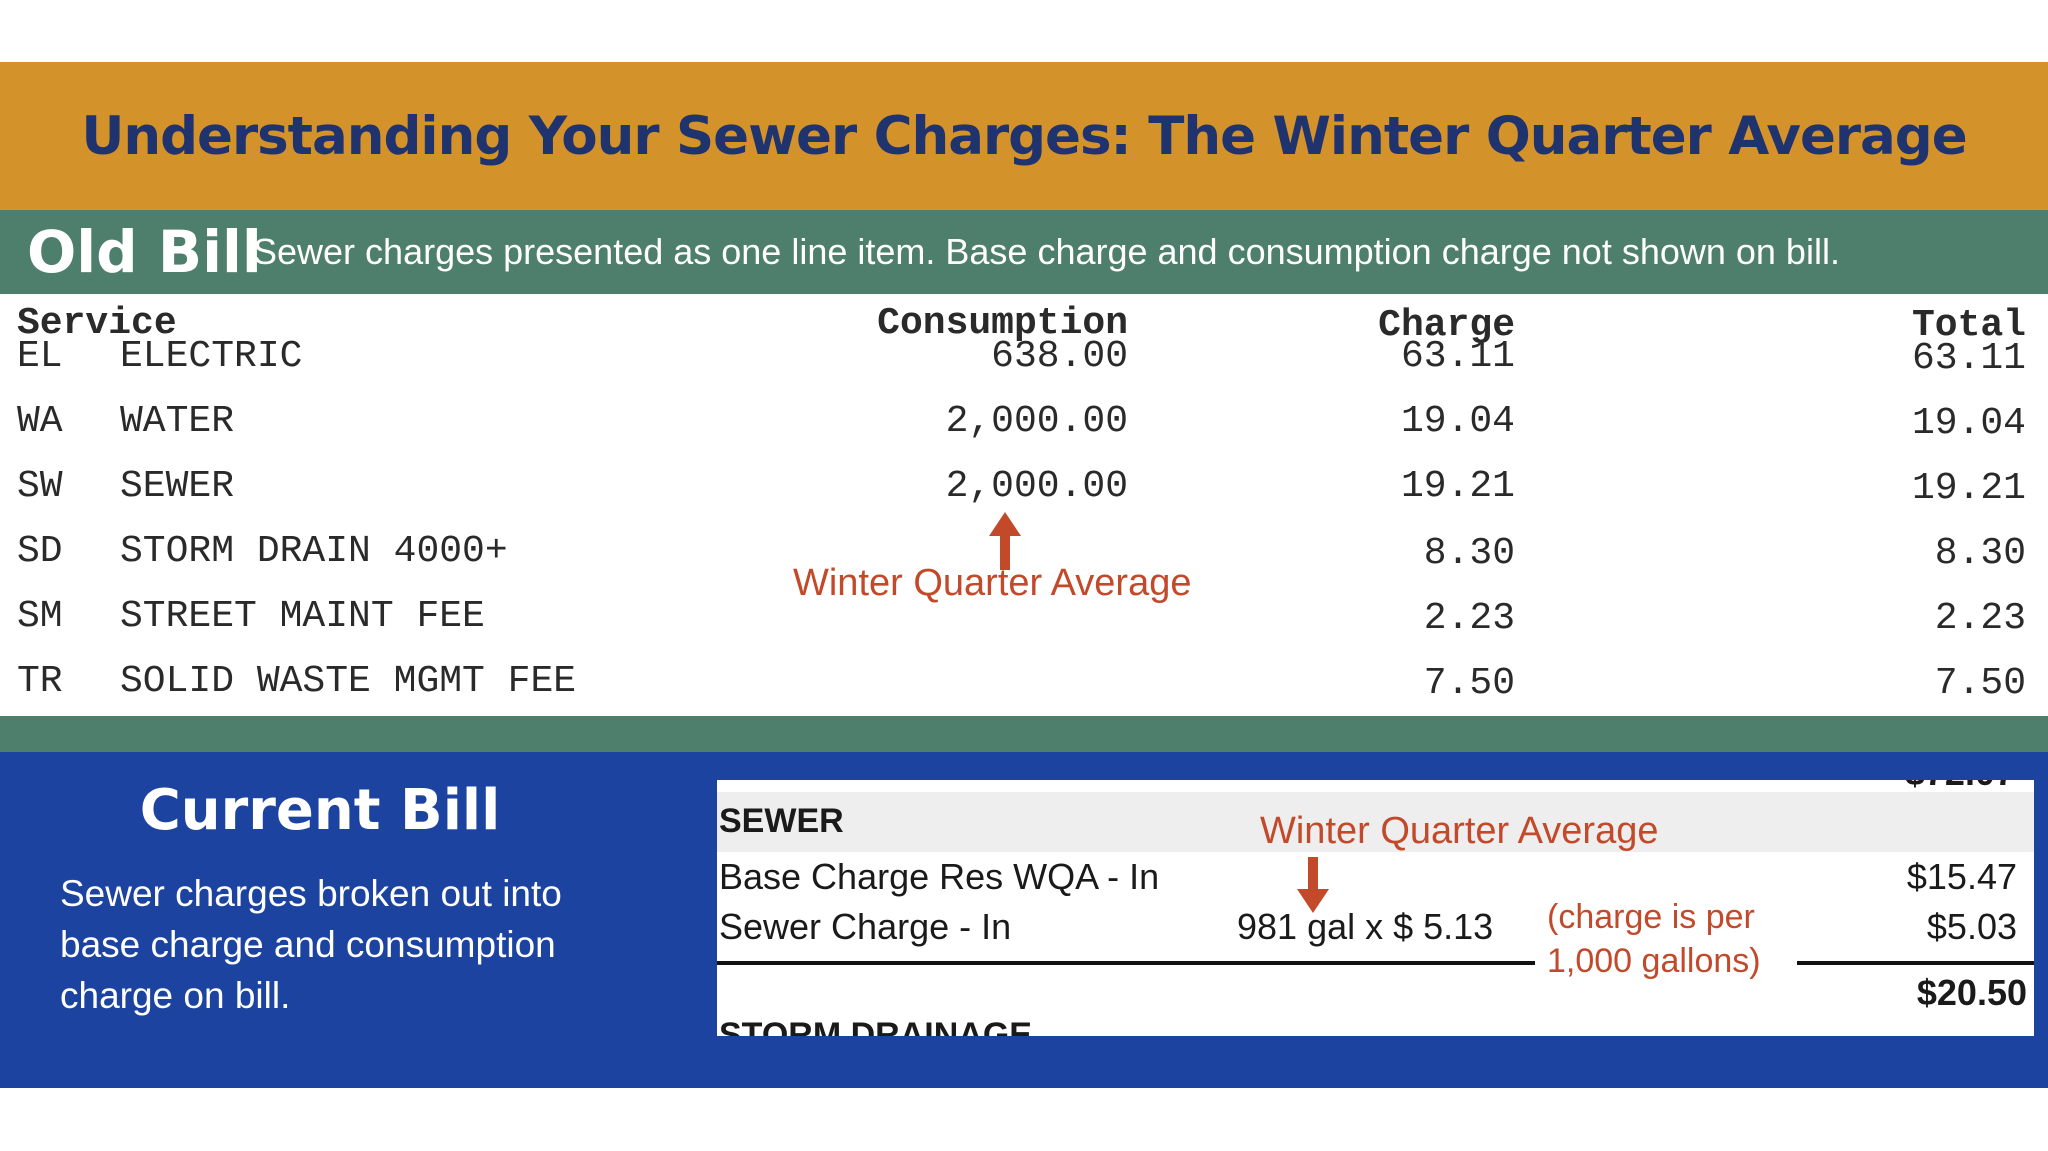  Describe the element at coordinates (1651, 917) in the screenshot. I see `rate-note-line1: (charge is per` at that location.